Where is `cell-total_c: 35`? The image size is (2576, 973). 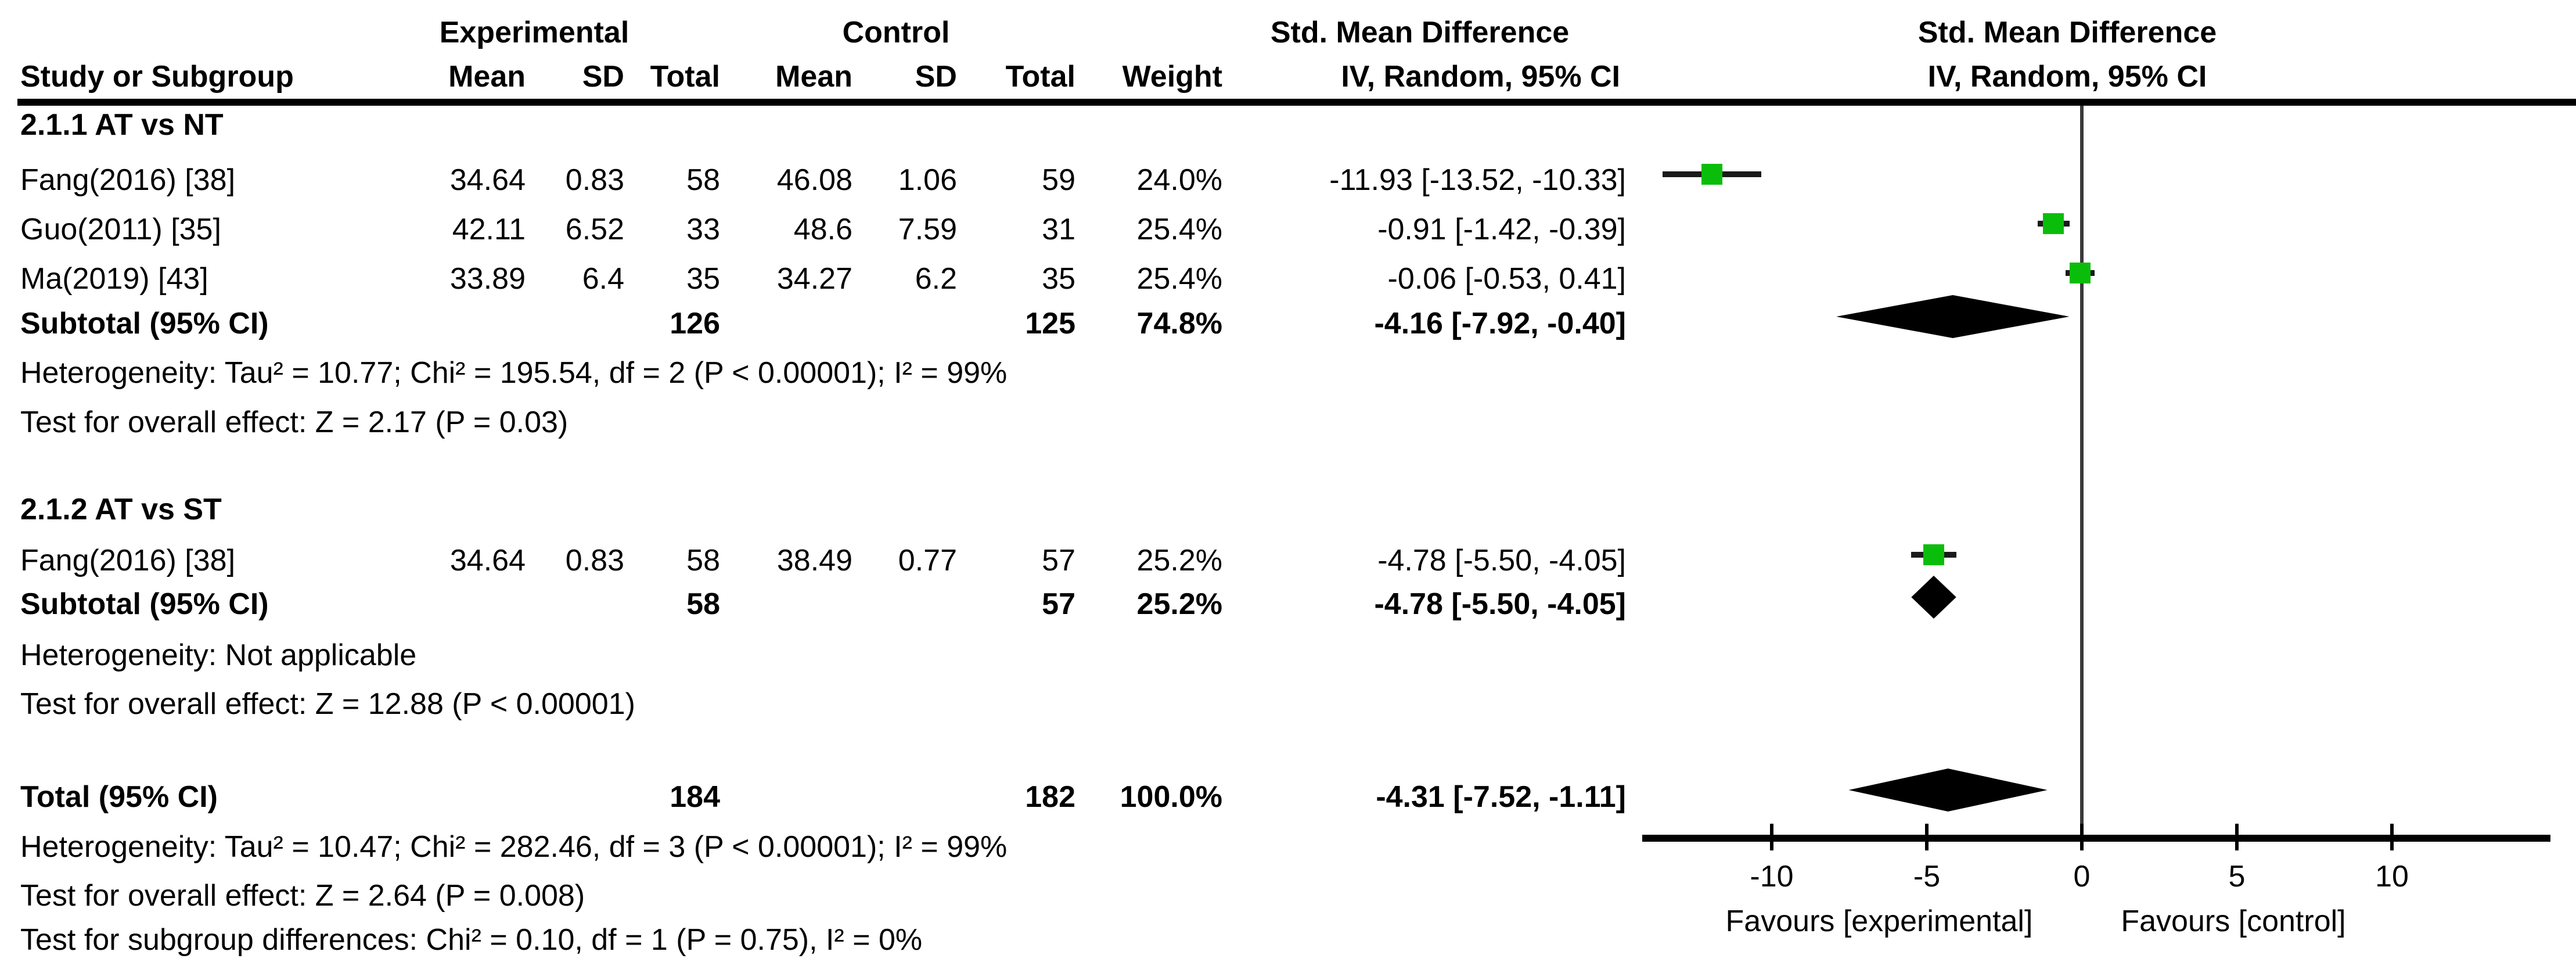
cell-total_c: 35 is located at coordinates (1058, 279).